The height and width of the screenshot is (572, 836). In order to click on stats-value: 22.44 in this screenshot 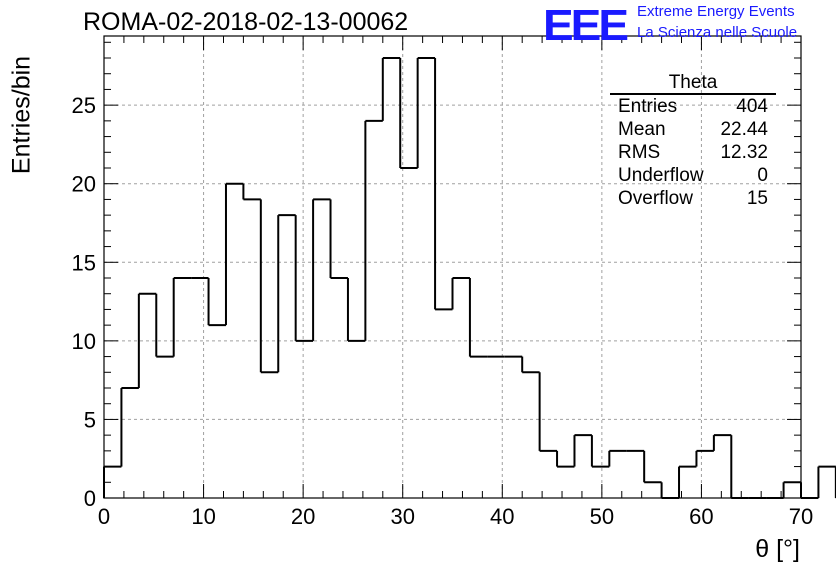, I will do `click(744, 129)`.